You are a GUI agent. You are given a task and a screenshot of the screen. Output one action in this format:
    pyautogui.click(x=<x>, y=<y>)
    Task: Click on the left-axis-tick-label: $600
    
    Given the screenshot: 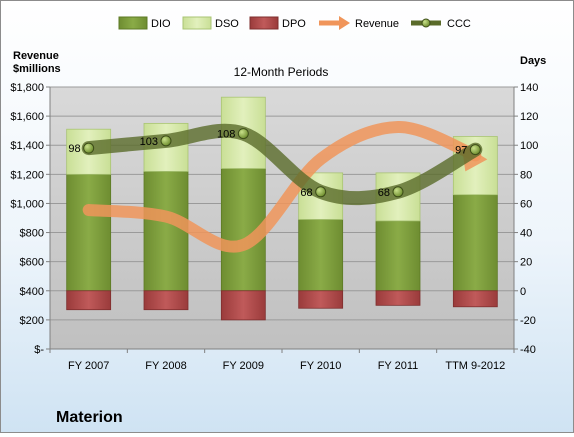 What is the action you would take?
    pyautogui.click(x=32, y=263)
    